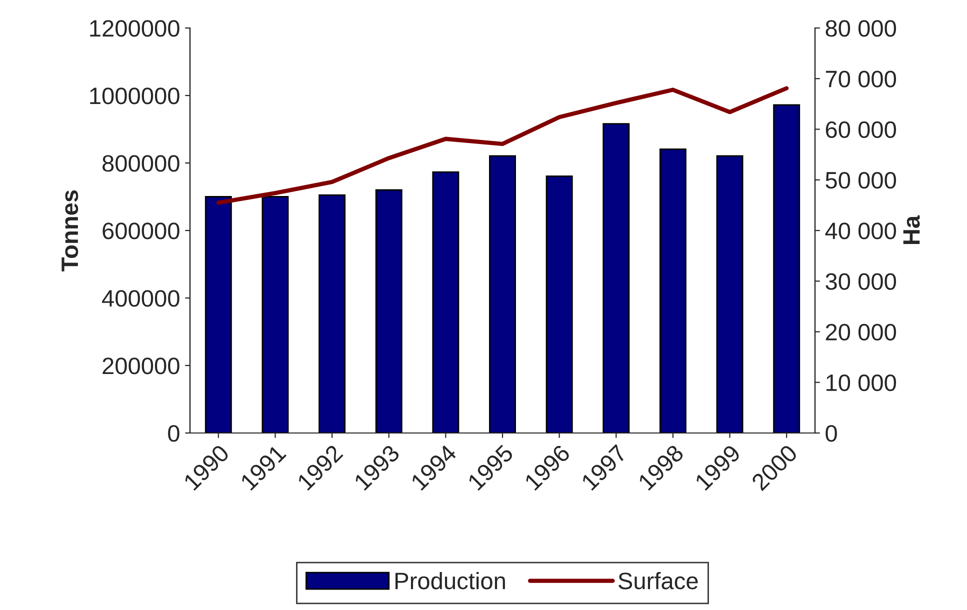 This screenshot has width=967, height=610. What do you see at coordinates (502, 145) in the screenshot?
I see `line-series` at bounding box center [502, 145].